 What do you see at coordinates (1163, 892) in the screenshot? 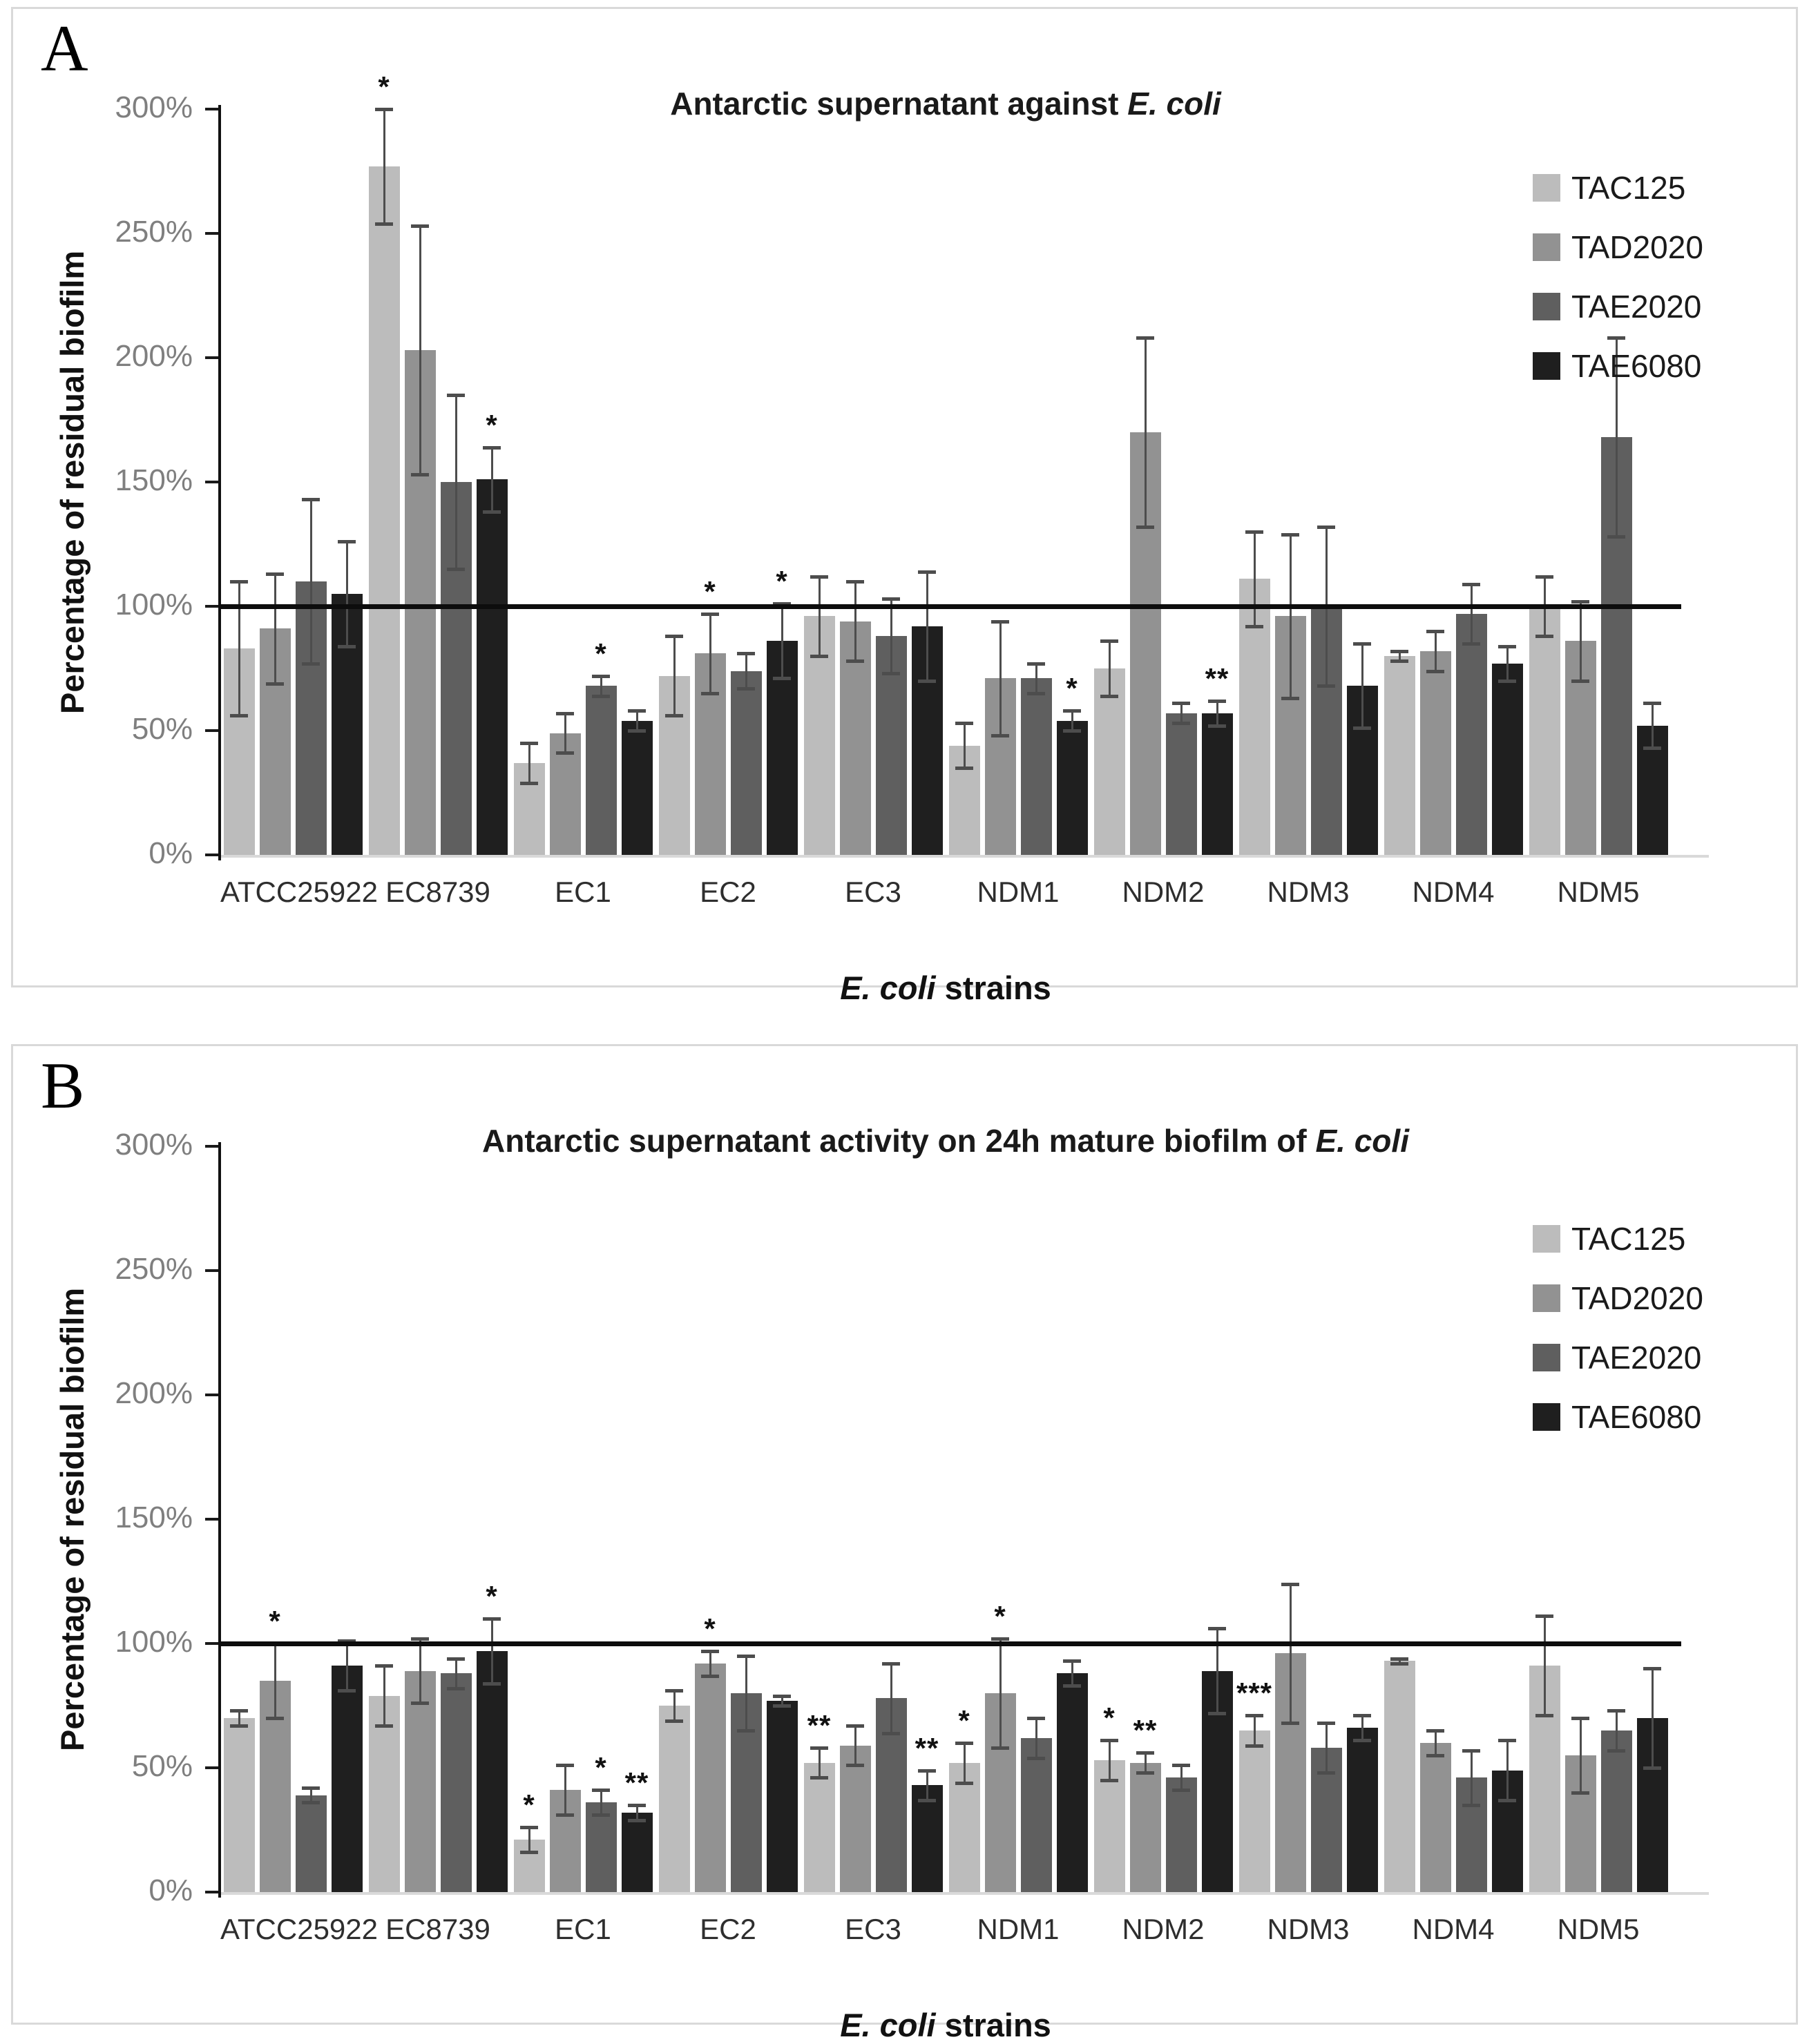
I see `x-tick-label: NDM2` at bounding box center [1163, 892].